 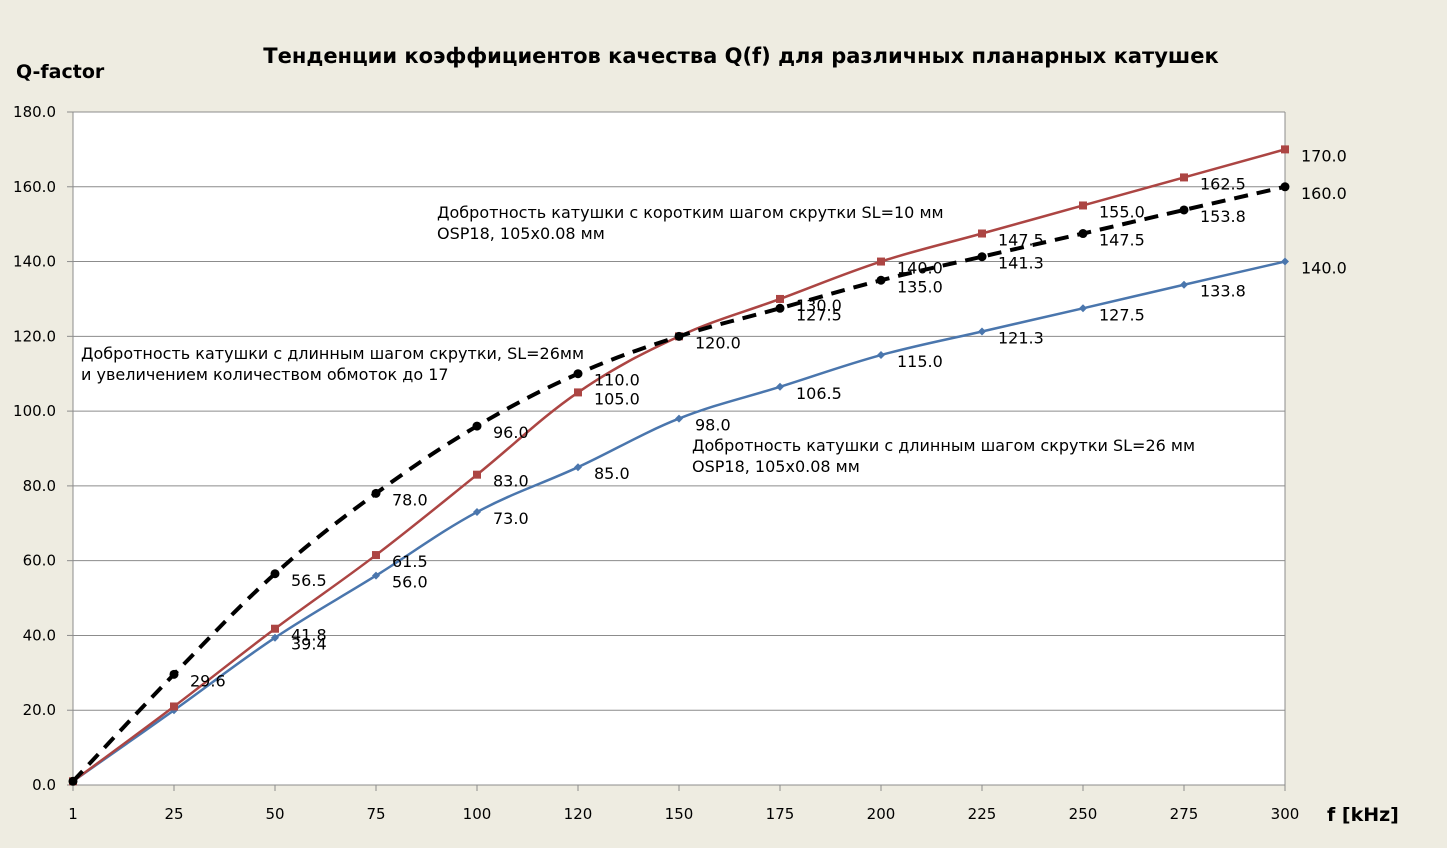 I want to click on y-tick-label: 160.0, so click(x=34, y=187).